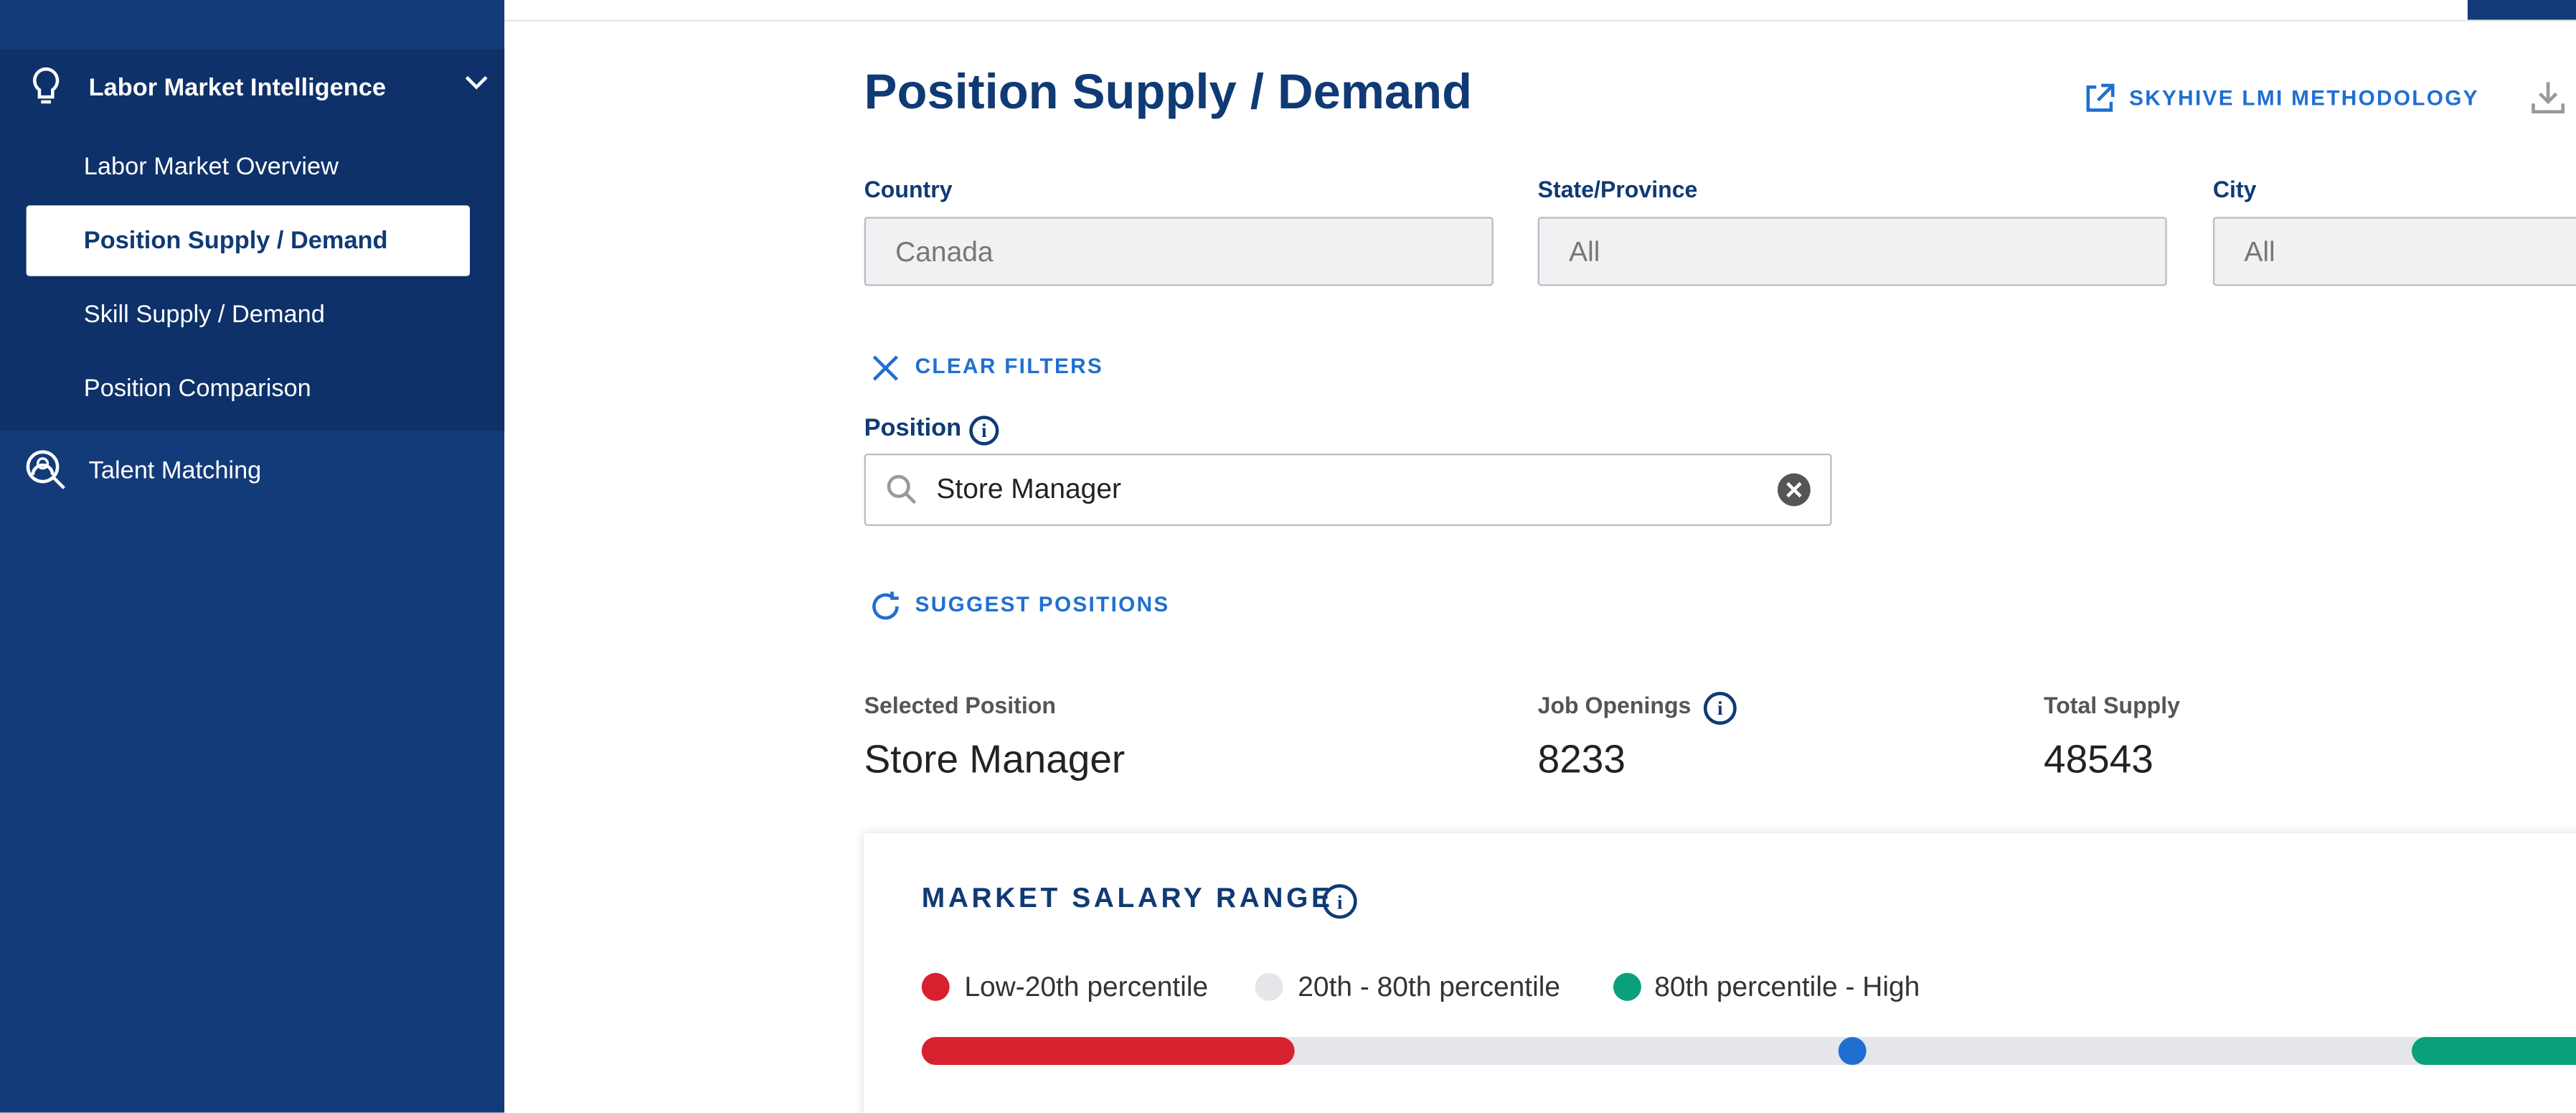 The height and width of the screenshot is (1113, 2576). I want to click on external-icon, so click(2100, 97).